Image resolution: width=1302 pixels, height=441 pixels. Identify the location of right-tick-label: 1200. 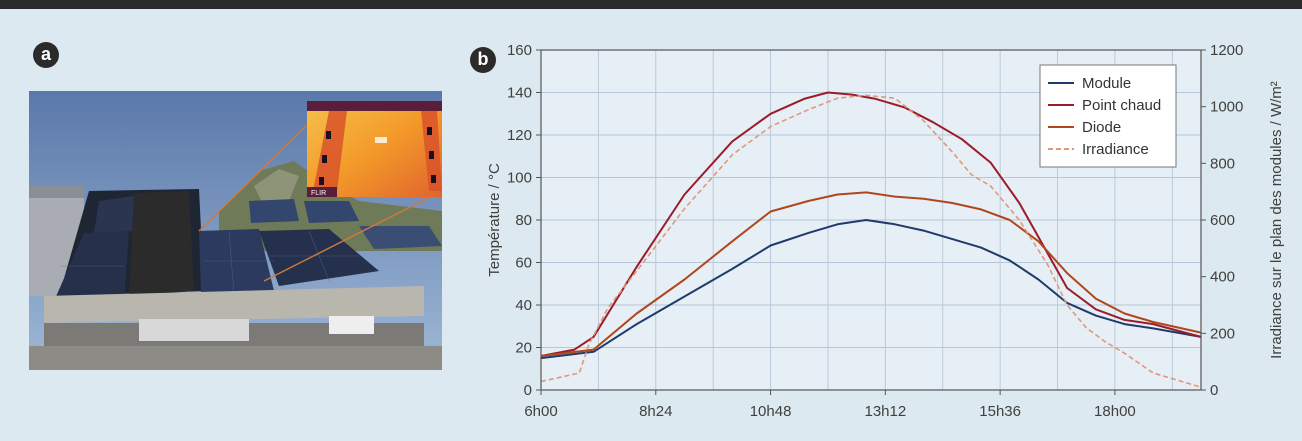
(1226, 50).